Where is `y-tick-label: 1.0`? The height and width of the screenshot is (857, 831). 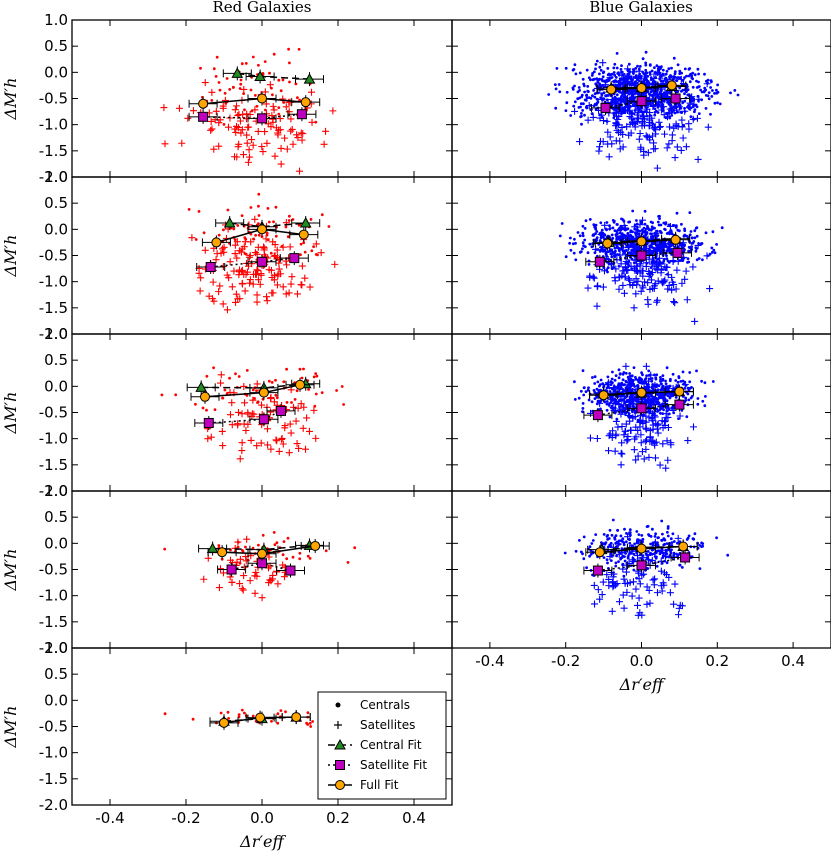
y-tick-label: 1.0 is located at coordinates (56, 648).